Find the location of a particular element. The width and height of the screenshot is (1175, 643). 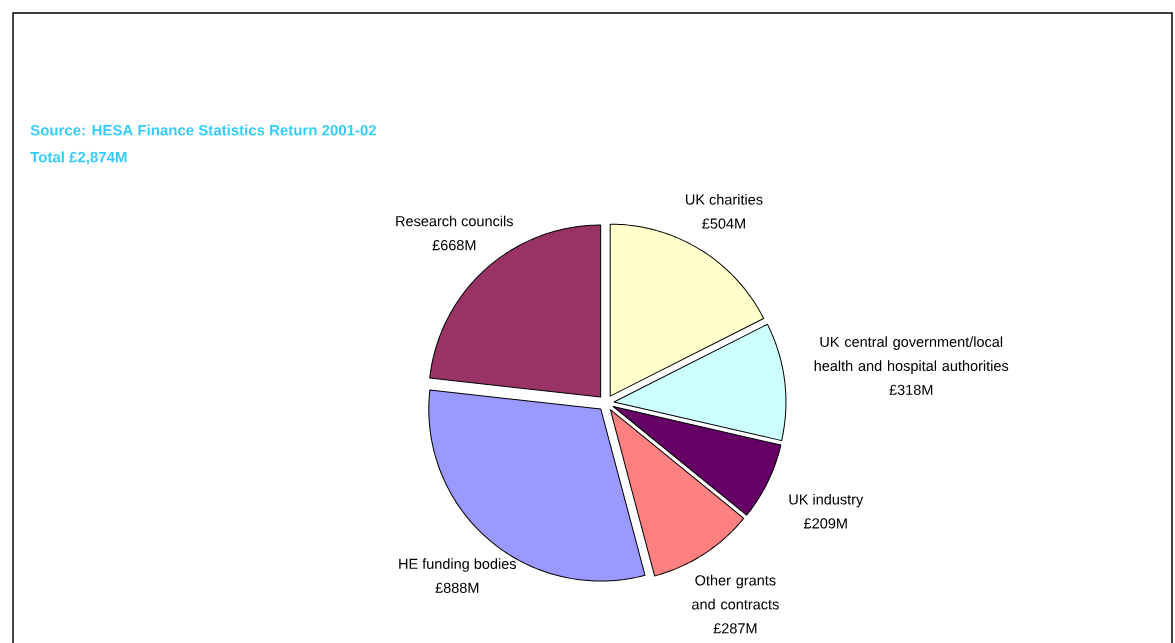

slice-label: UK industry is located at coordinates (826, 500).